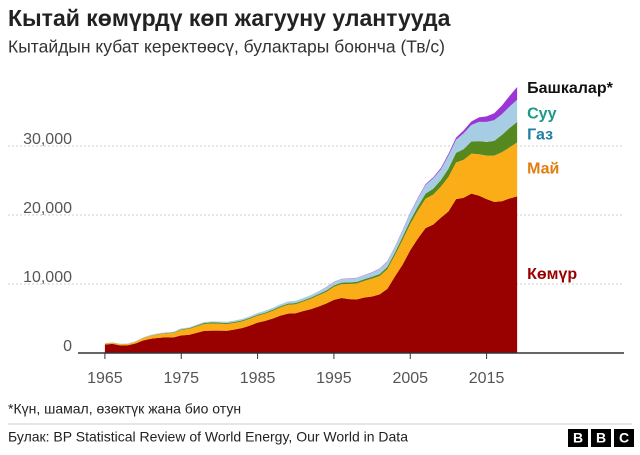 The width and height of the screenshot is (640, 455). What do you see at coordinates (47, 277) in the screenshot?
I see `y-tick-label: 10,000` at bounding box center [47, 277].